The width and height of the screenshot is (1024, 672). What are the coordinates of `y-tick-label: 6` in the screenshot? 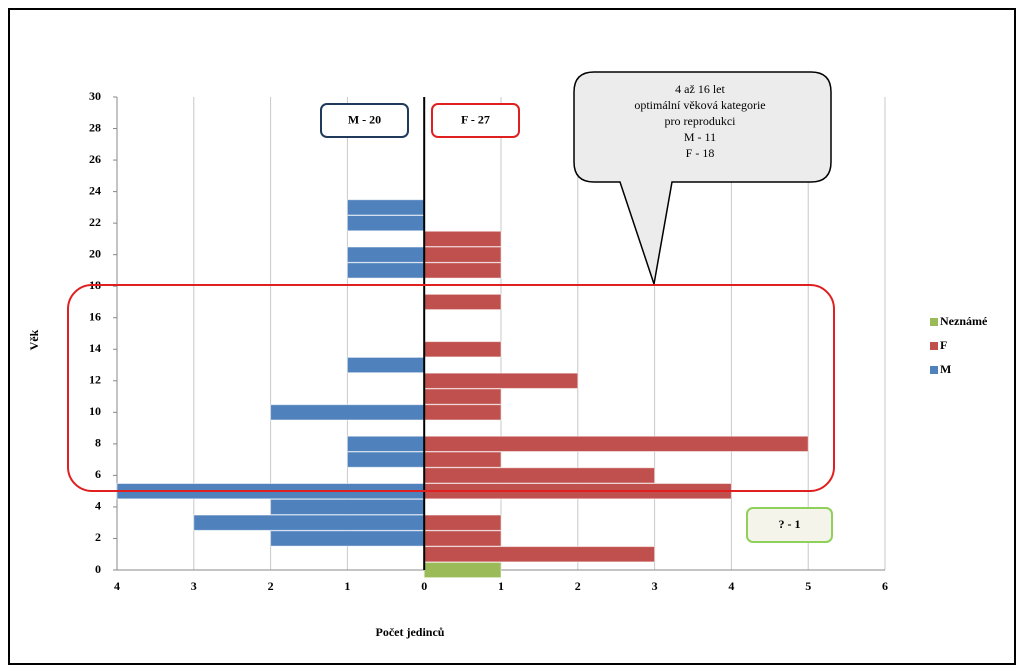 It's located at (98, 474).